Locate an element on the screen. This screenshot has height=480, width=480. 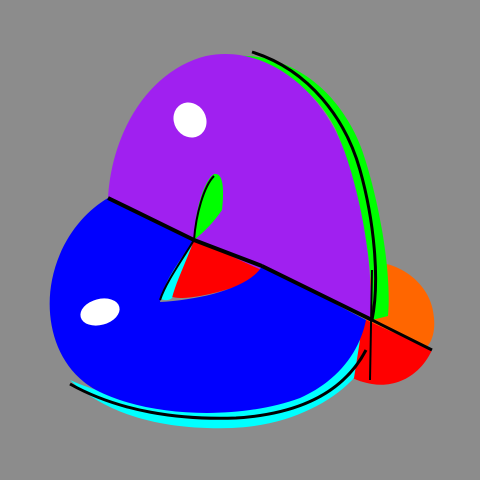
seam-line-main is located at coordinates (240, 259).